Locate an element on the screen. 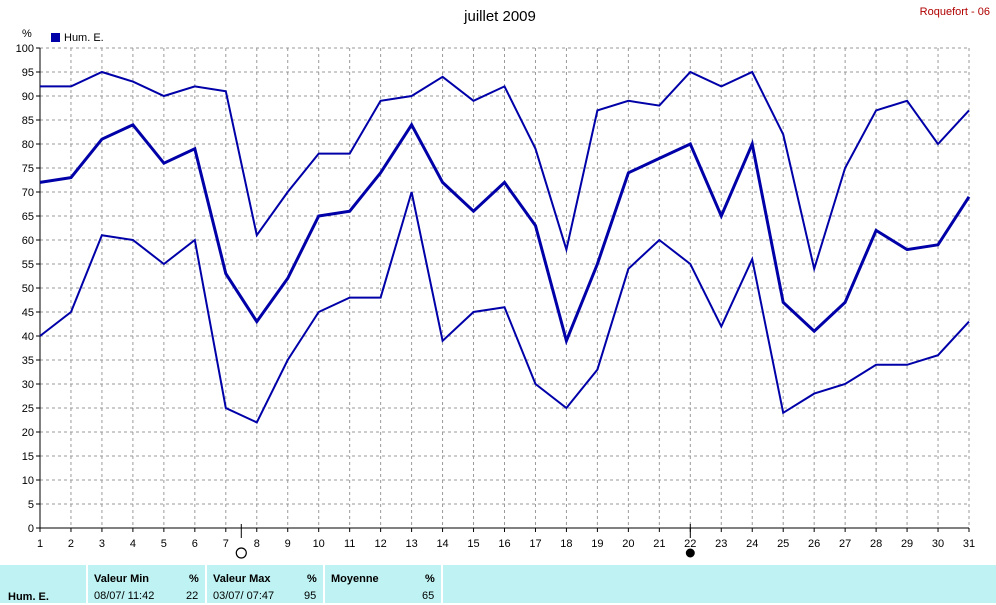 The image size is (996, 605). y-tick-label: 50 is located at coordinates (28, 289).